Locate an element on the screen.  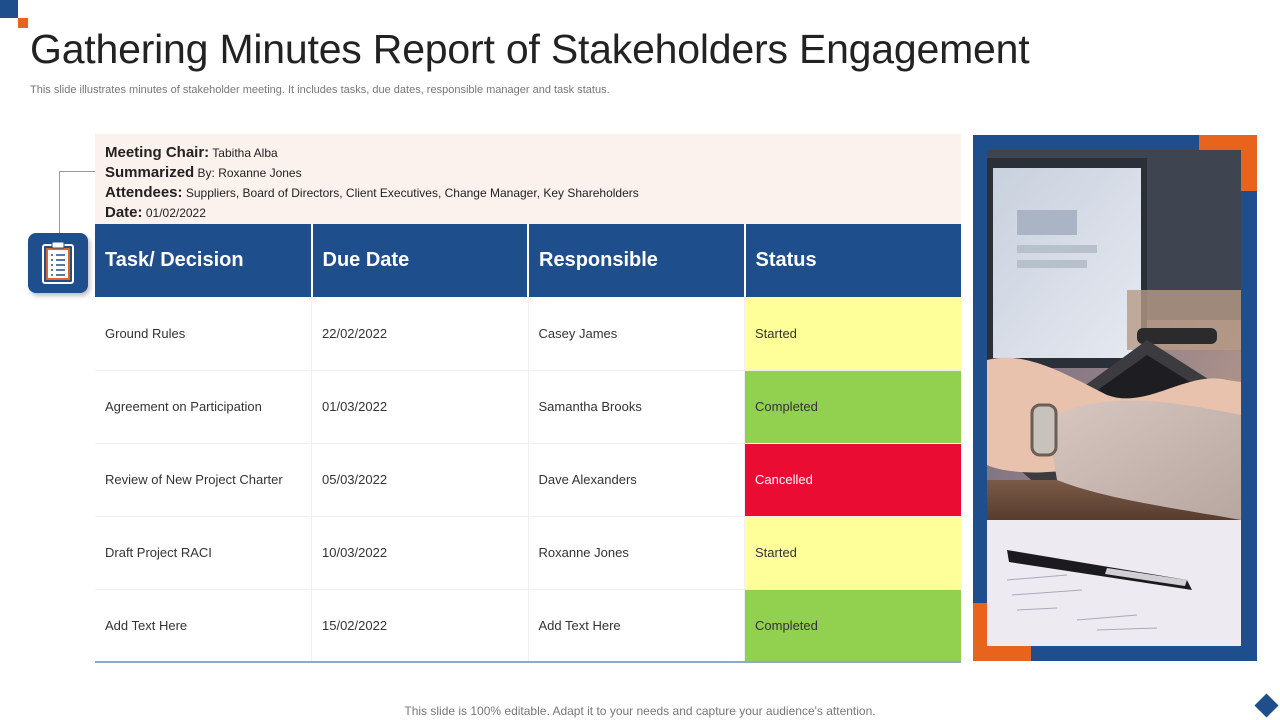
task-cell: Review of New Project Charter is located at coordinates (203, 480).